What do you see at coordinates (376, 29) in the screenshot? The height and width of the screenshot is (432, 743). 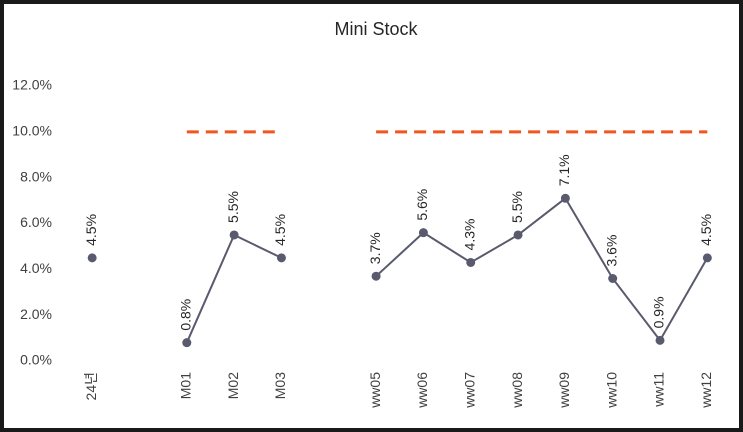 I see `chart-title: Mini Stock` at bounding box center [376, 29].